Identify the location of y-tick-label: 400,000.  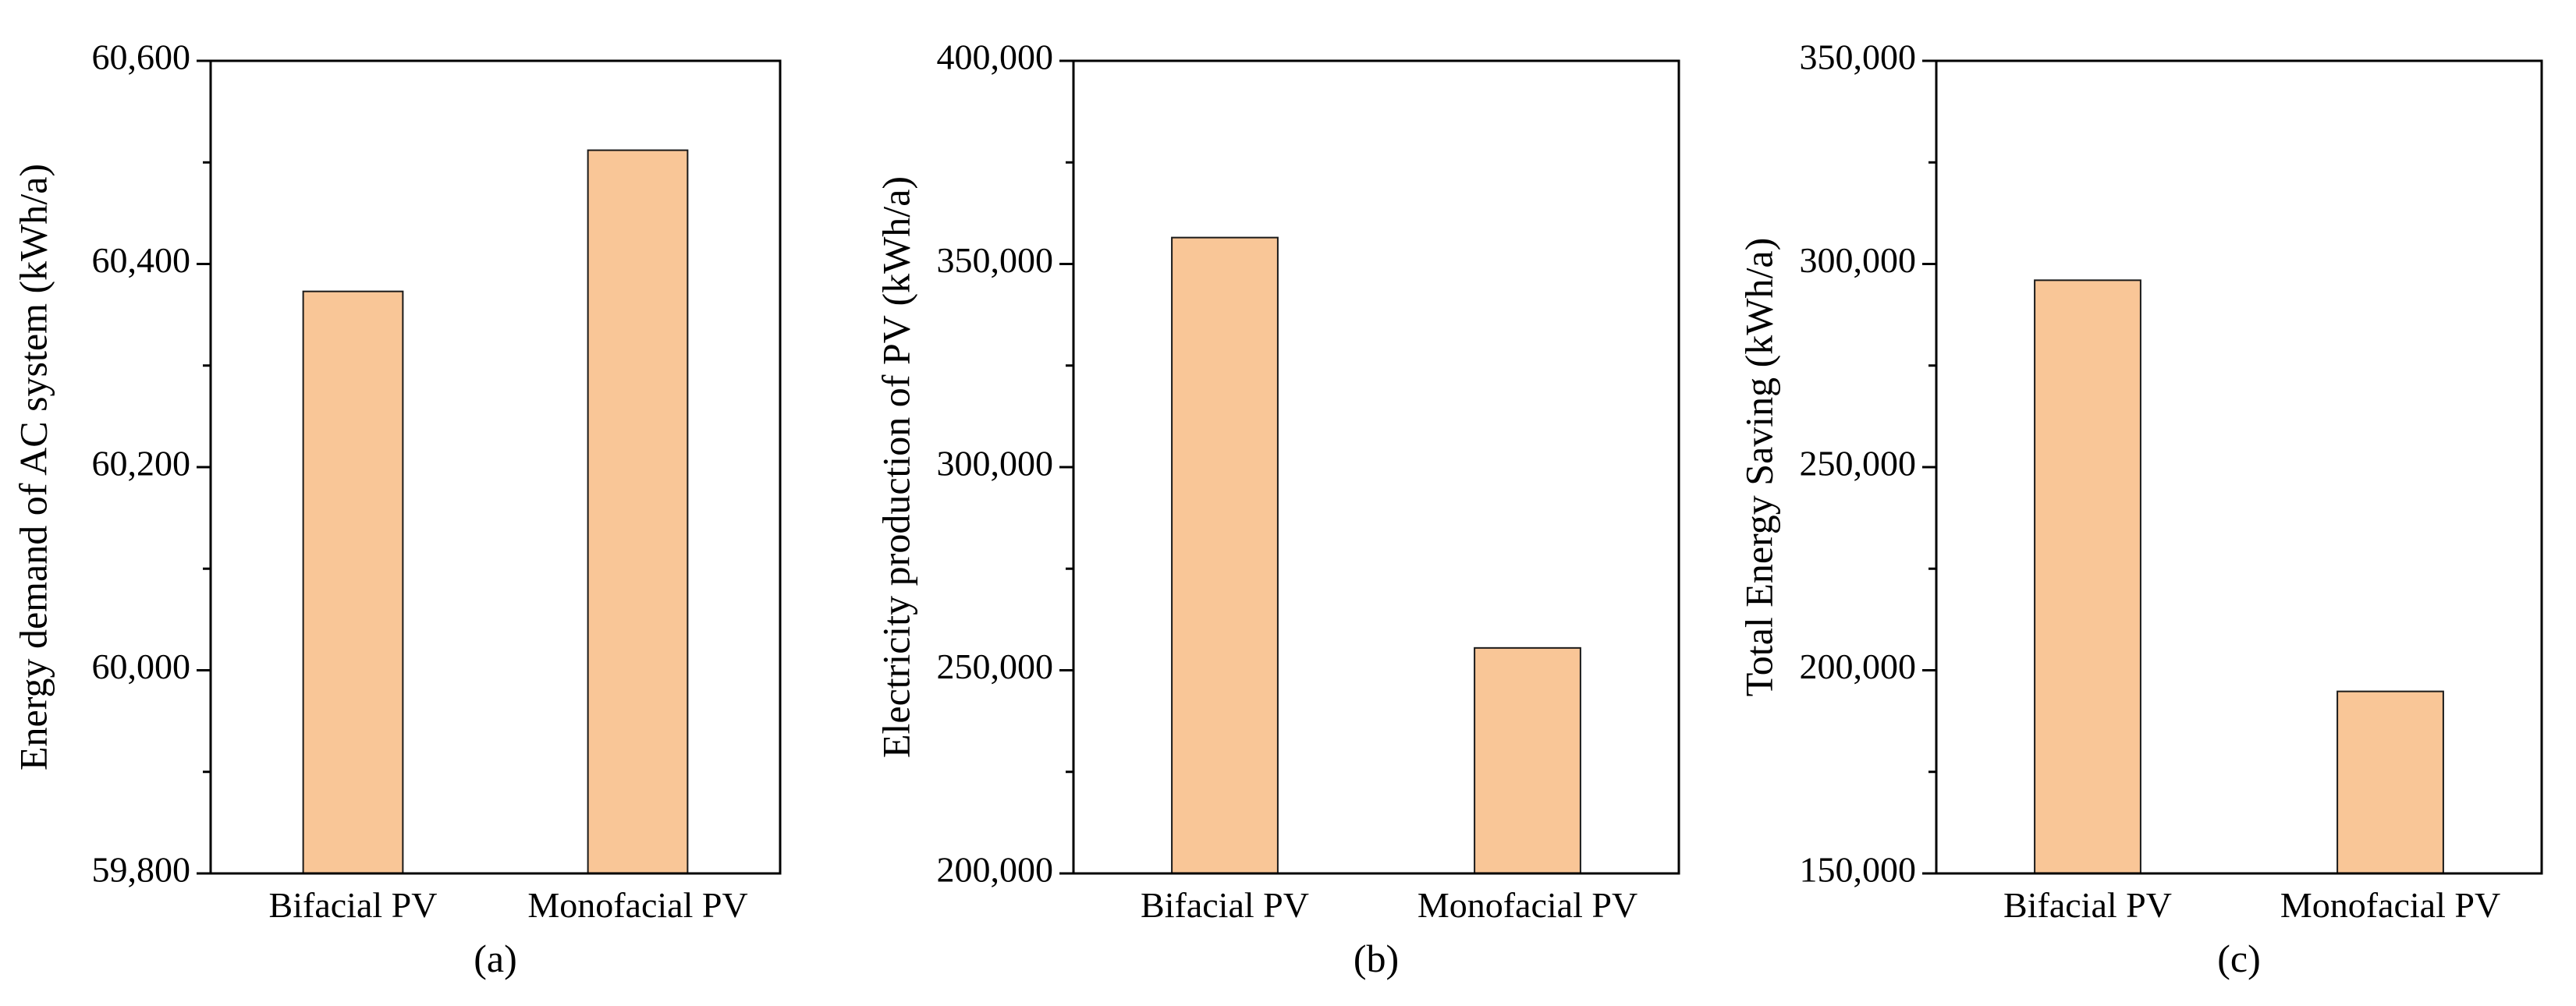
(995, 57).